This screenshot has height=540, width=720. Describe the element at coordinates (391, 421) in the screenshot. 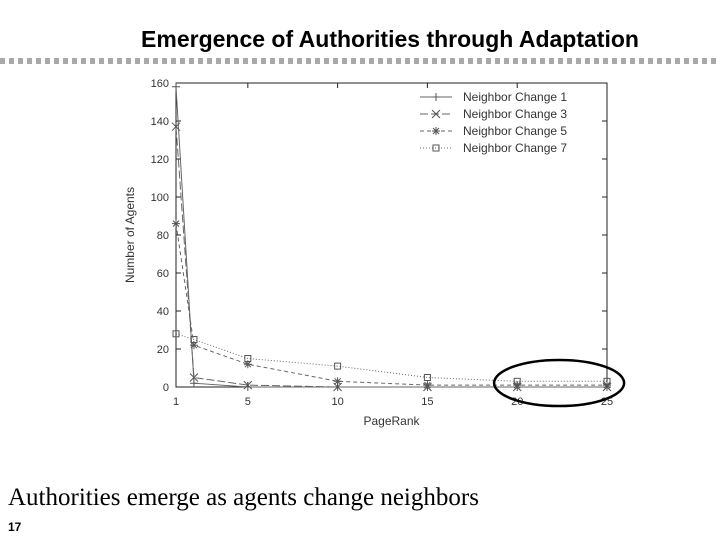

I see `x-axis-label: PageRank` at that location.